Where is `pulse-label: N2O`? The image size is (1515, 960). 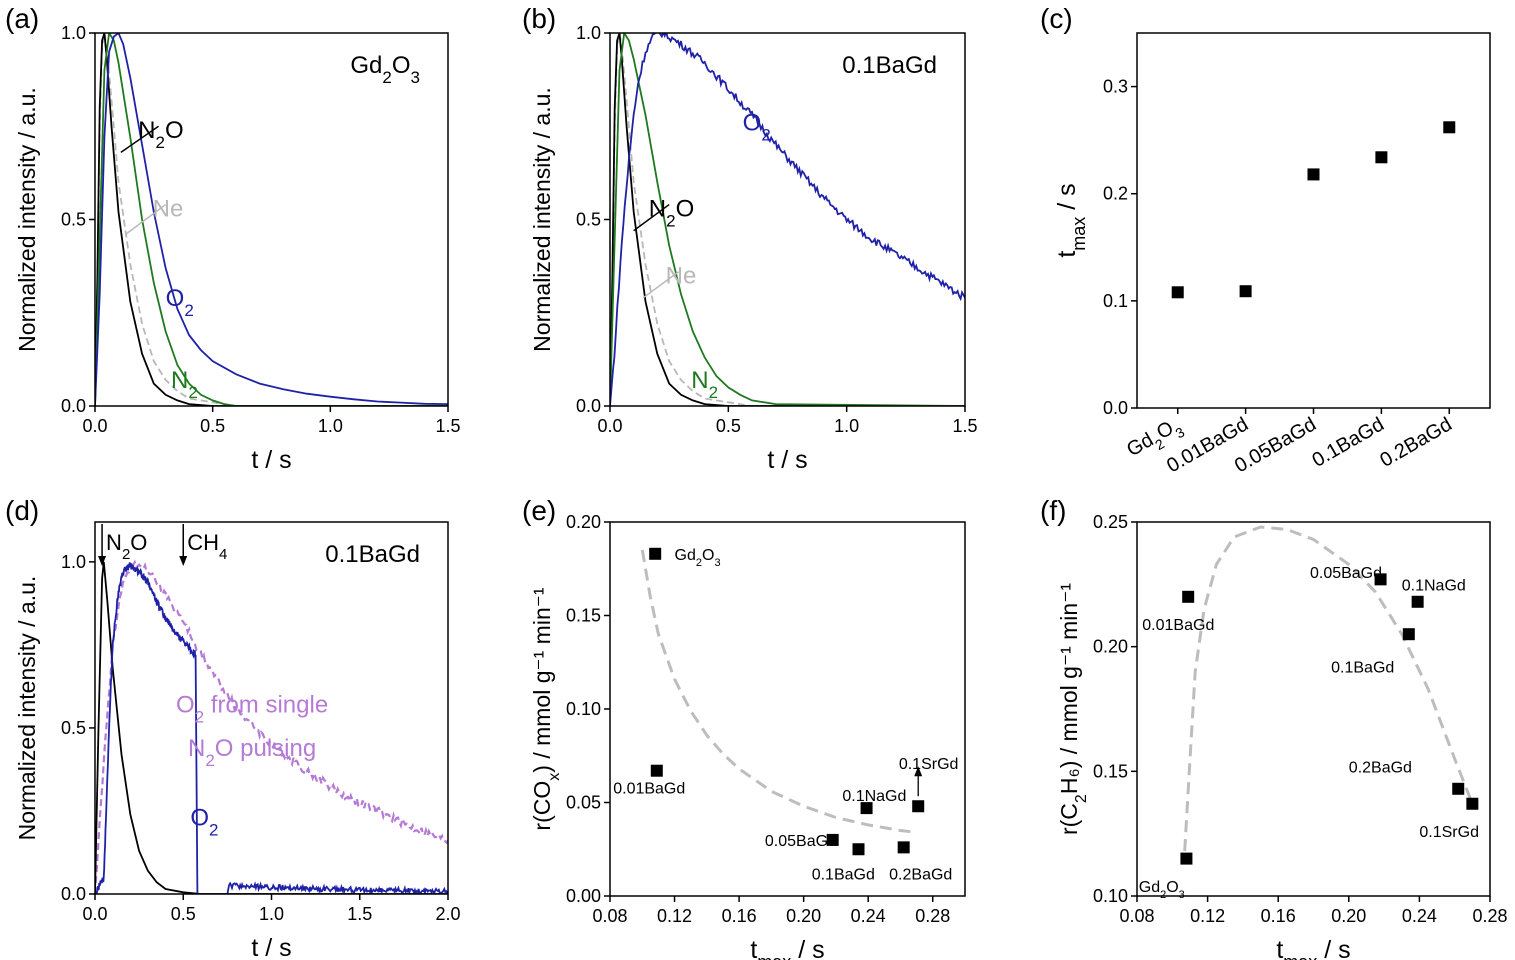
pulse-label: N2O is located at coordinates (126, 546).